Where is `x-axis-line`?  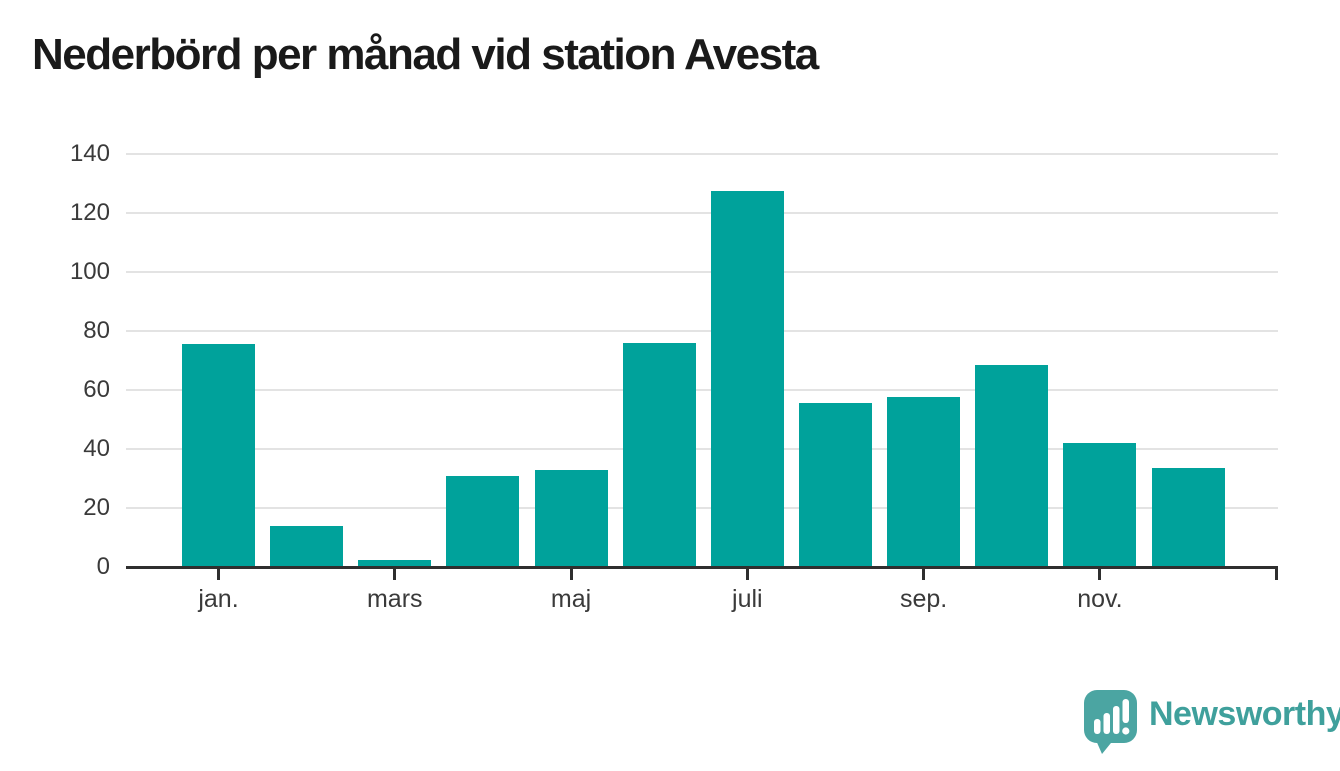
x-axis-line is located at coordinates (702, 567).